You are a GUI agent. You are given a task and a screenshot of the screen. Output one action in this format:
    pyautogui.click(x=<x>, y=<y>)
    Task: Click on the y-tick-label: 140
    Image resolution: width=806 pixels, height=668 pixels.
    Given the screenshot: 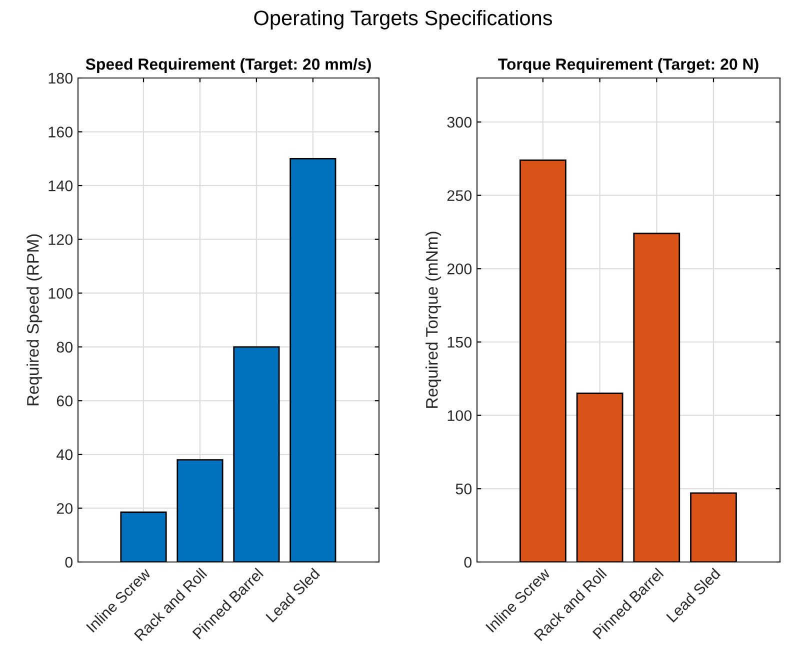 What is the action you would take?
    pyautogui.click(x=60, y=186)
    